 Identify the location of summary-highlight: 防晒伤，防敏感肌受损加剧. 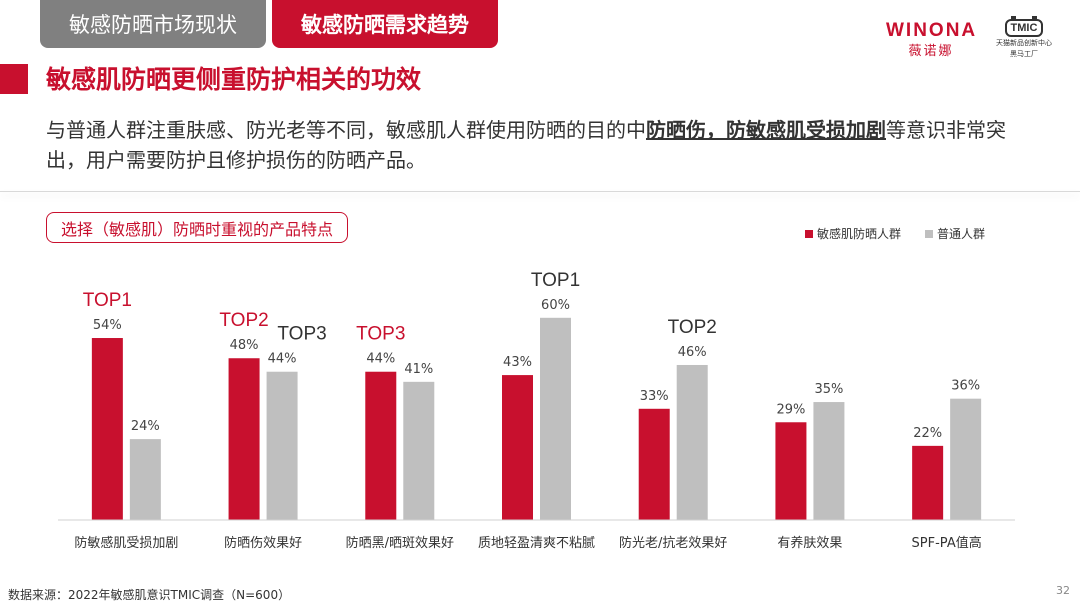
(766, 130).